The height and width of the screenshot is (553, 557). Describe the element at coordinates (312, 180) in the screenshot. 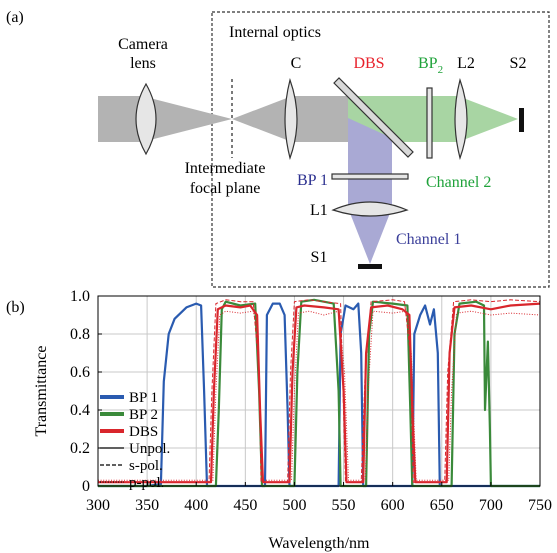

I see `bp1-label: BP 1` at that location.